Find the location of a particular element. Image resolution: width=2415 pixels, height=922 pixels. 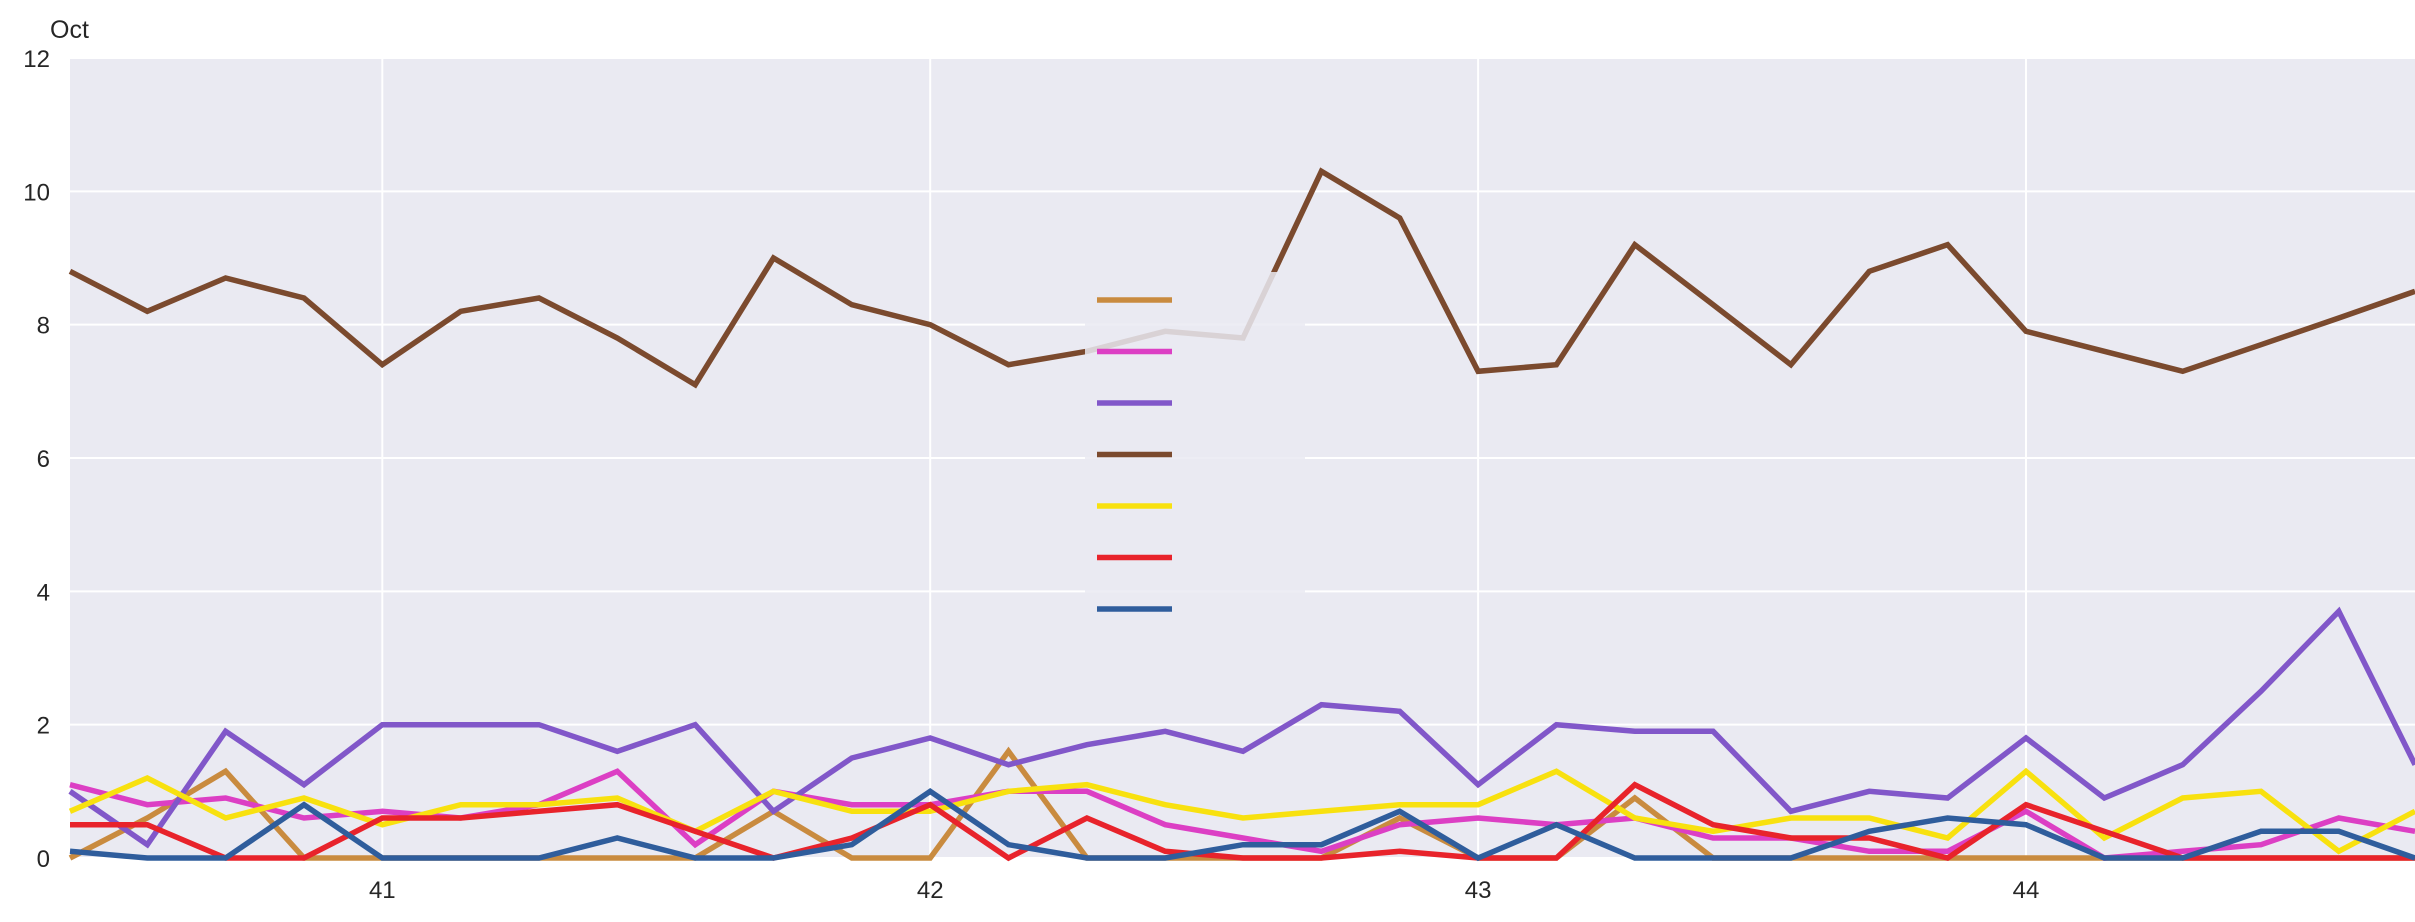

y-tick-label: 10 is located at coordinates (36, 192).